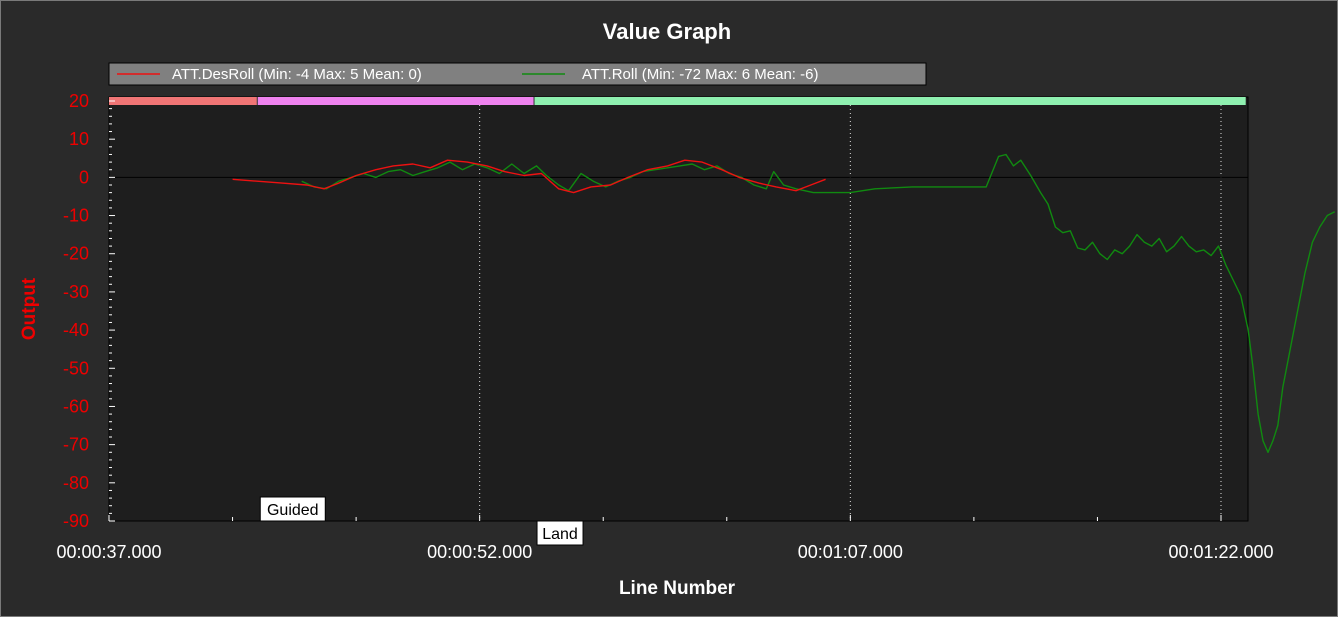 The image size is (1338, 617). Describe the element at coordinates (529, 176) in the screenshot. I see `series-line-desroll` at that location.